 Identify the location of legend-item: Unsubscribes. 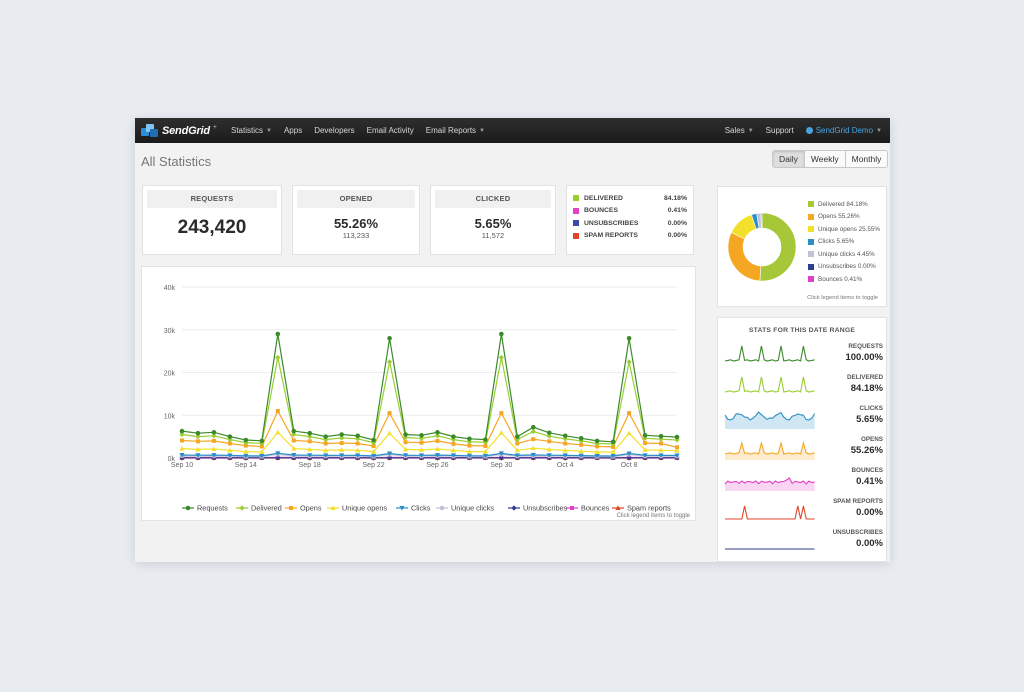
(538, 508).